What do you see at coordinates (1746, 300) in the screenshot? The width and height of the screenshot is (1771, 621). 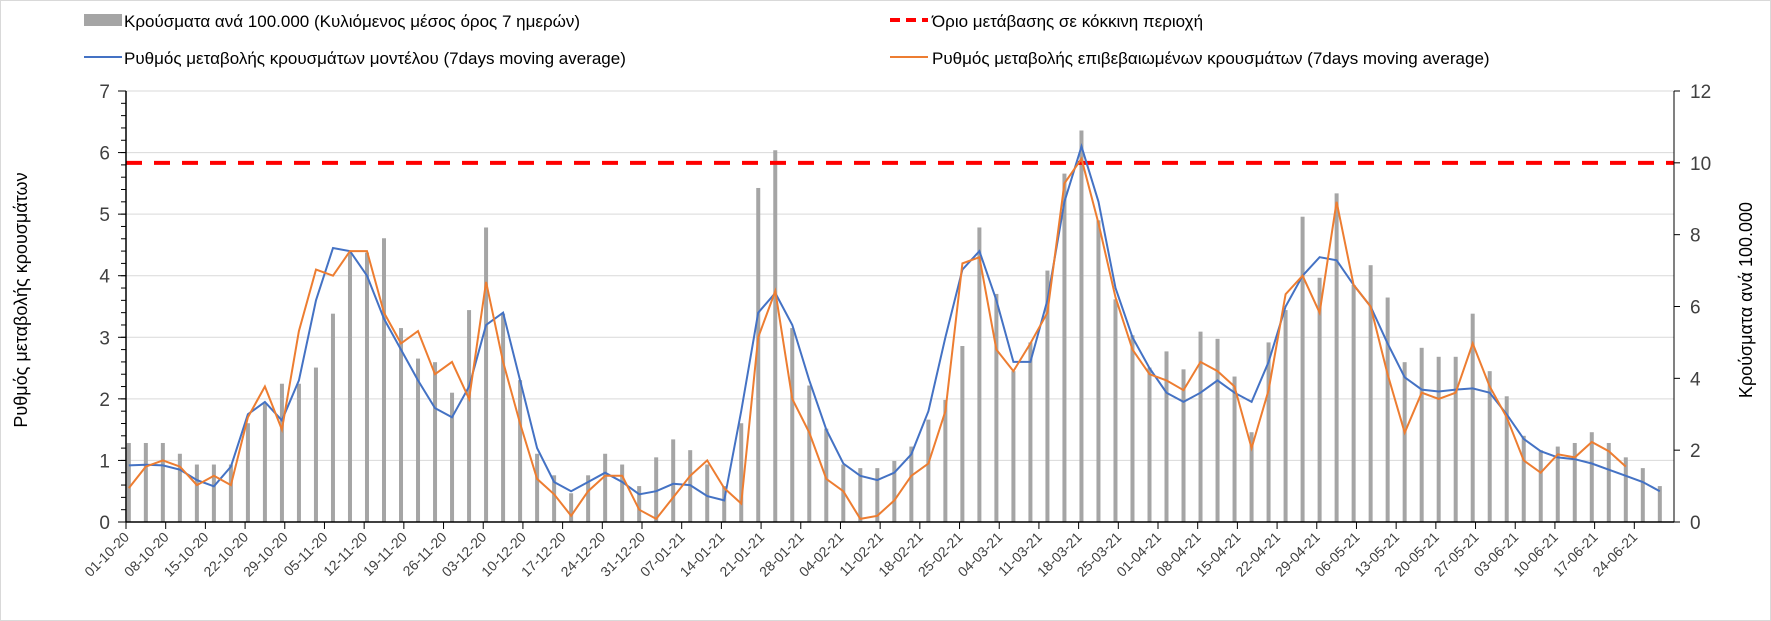 I see `y-axis-right-title: Κρούσματα ανά 100.000` at bounding box center [1746, 300].